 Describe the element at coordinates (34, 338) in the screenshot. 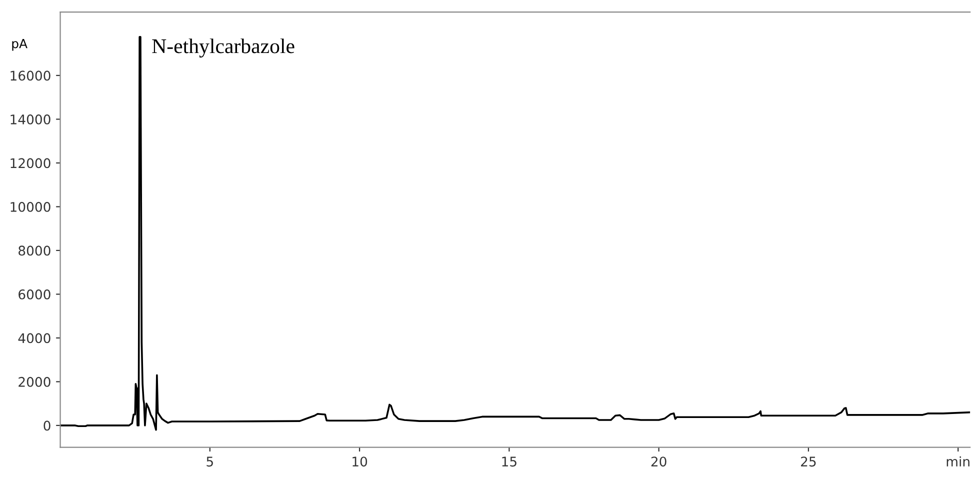

I see `y-tick-label: 4000` at that location.